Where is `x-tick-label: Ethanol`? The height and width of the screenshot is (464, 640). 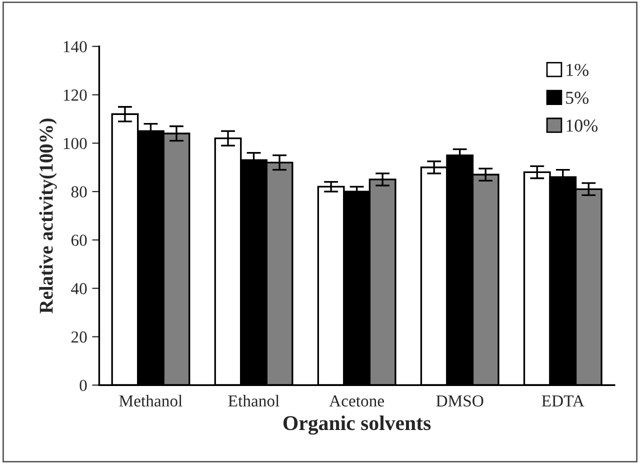
x-tick-label: Ethanol is located at coordinates (254, 400).